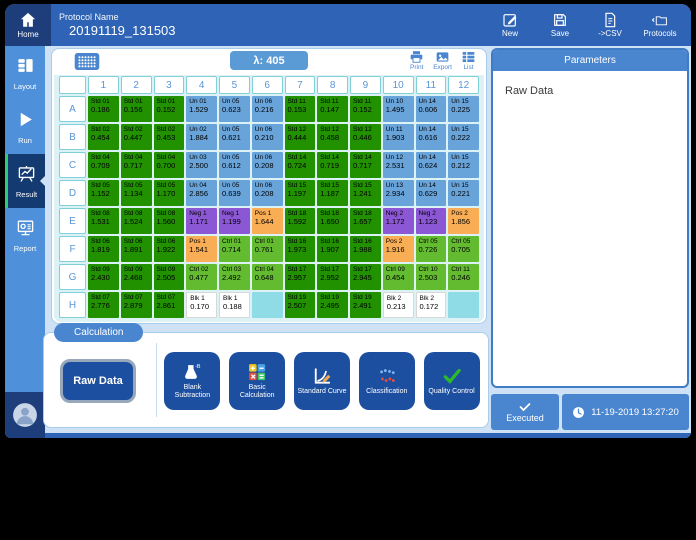 This screenshot has width=696, height=540. I want to click on well-D9: Std 15 1.241, so click(365, 193).